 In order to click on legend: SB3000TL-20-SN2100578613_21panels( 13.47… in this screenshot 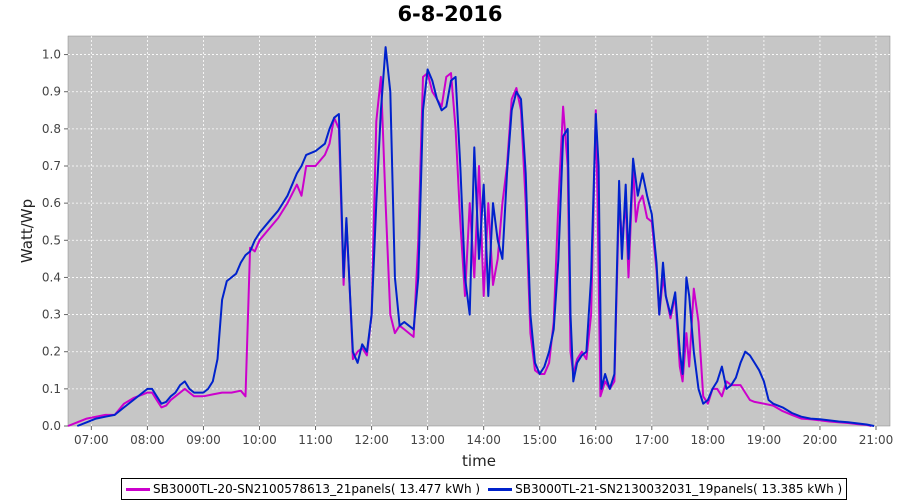, I will do `click(484, 489)`.